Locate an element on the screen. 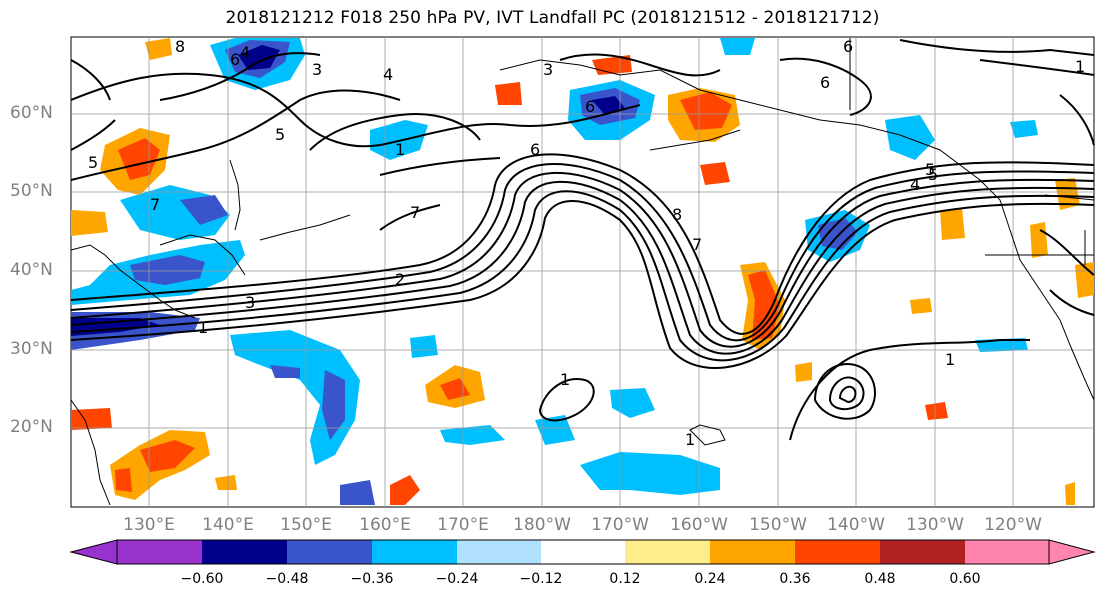  colorbar-under-extension is located at coordinates (93, 552).